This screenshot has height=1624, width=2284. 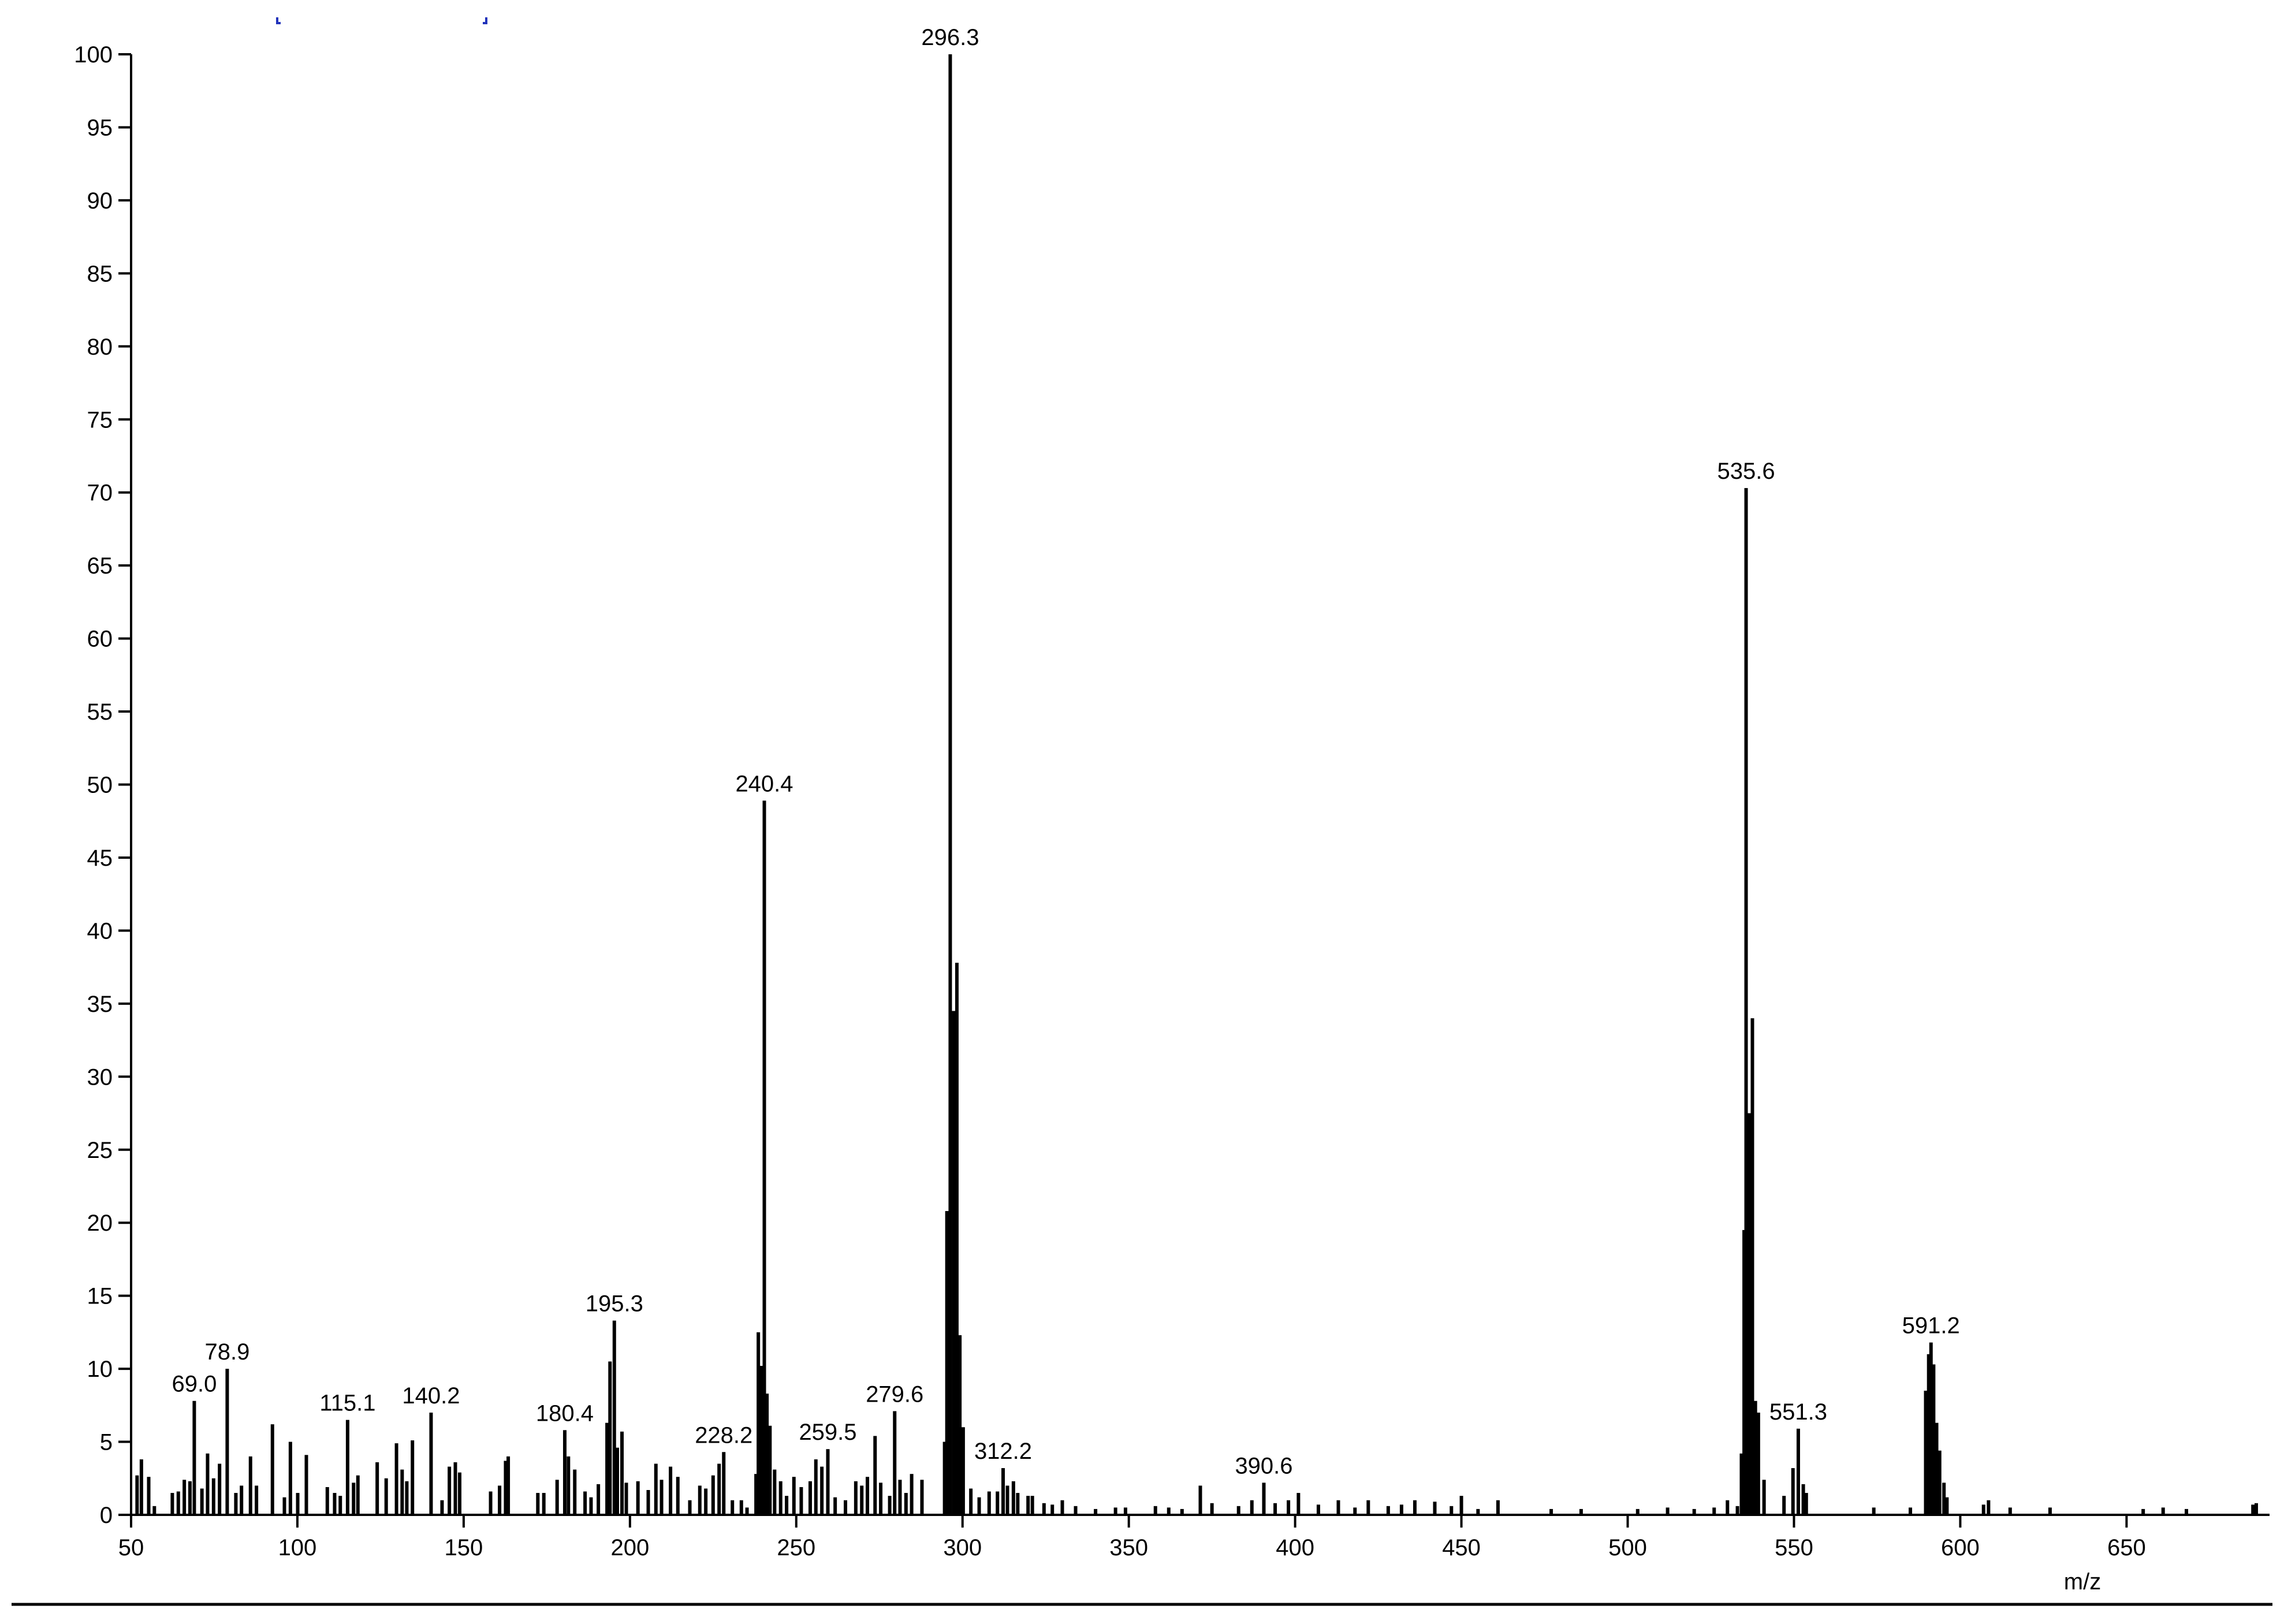 What do you see at coordinates (764, 783) in the screenshot?
I see `peak-label: 240.4` at bounding box center [764, 783].